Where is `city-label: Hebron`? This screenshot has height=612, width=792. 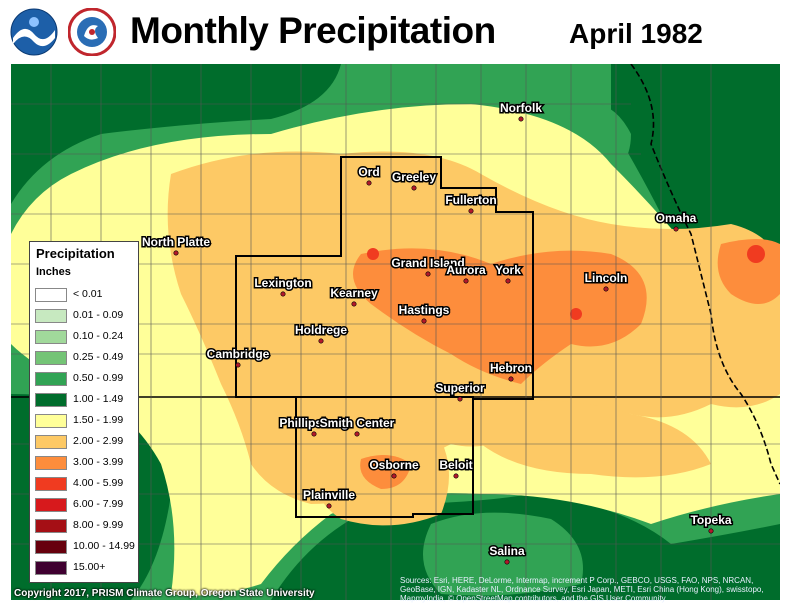
city-label: Hebron is located at coordinates (511, 368).